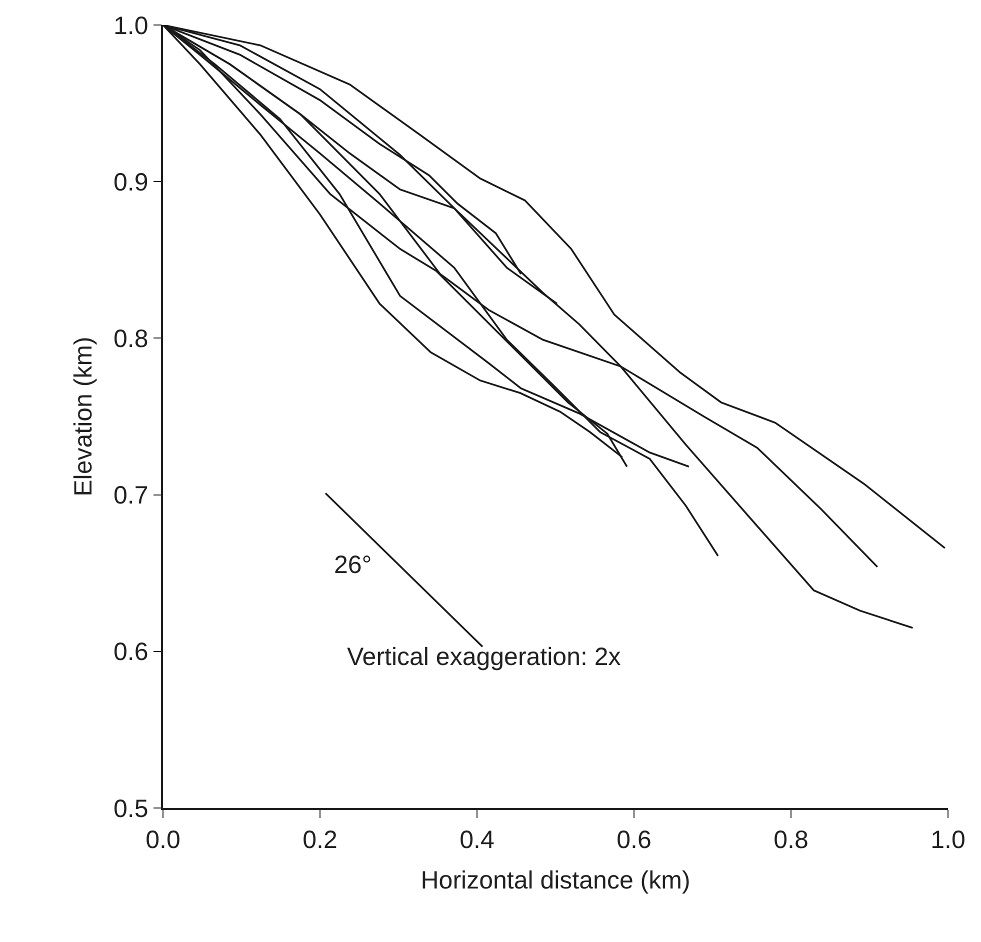 The width and height of the screenshot is (981, 942). I want to click on y-tick-label: 0.6, so click(130, 652).